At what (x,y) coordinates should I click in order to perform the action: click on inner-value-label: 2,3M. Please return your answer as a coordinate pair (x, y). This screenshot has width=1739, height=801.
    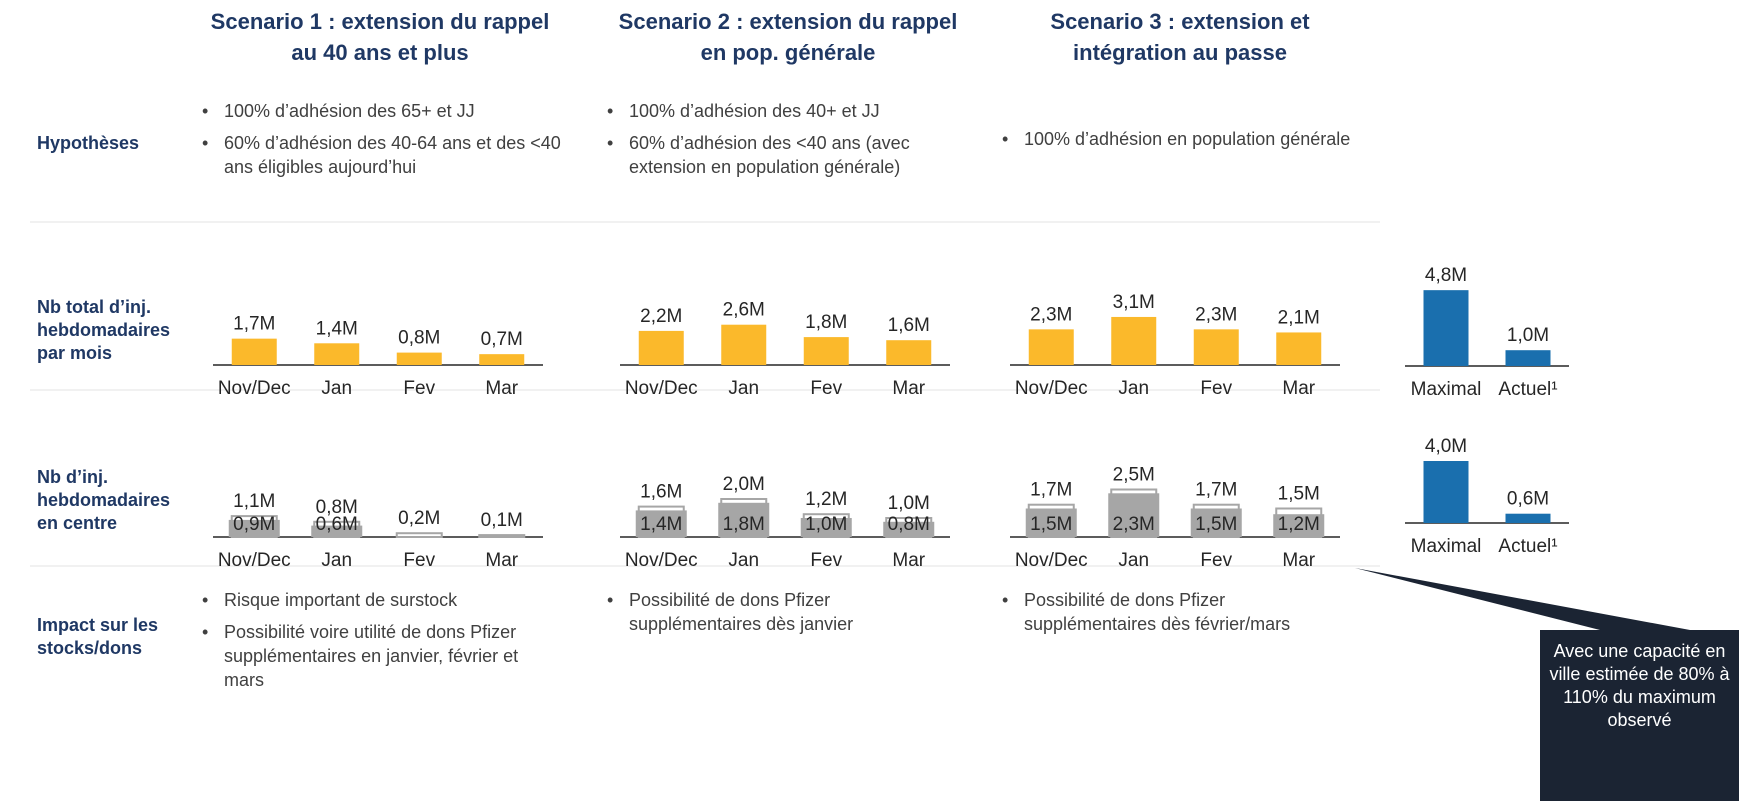
    Looking at the image, I should click on (1134, 524).